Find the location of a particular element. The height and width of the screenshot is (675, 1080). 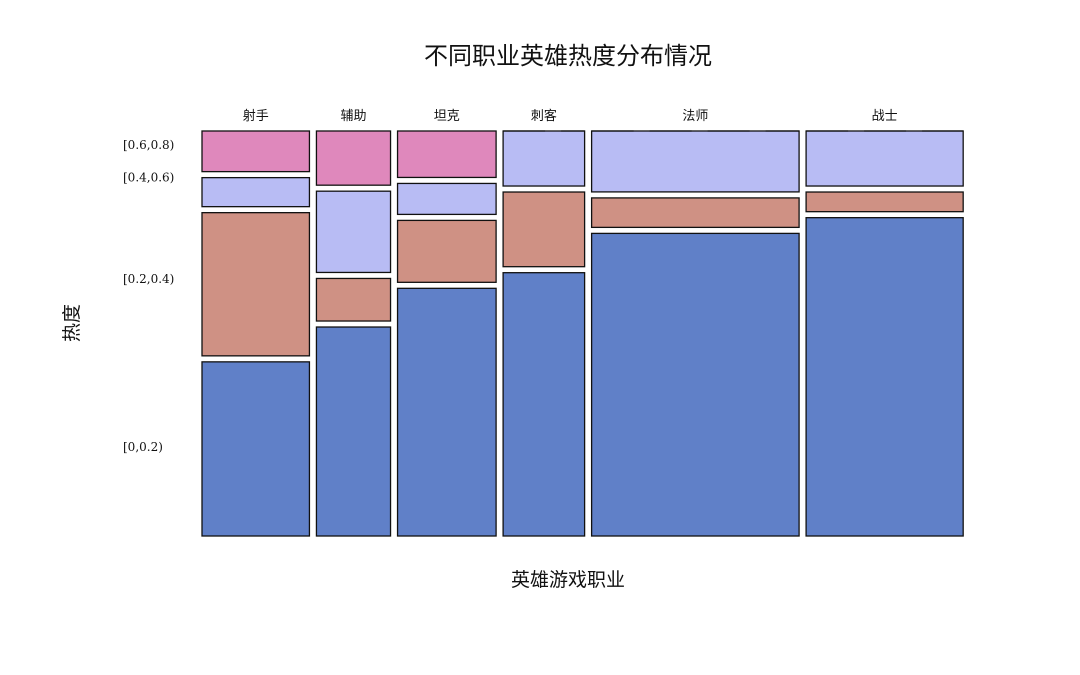

chart-title: 不同职业英雄热度分布情况 is located at coordinates (568, 56).